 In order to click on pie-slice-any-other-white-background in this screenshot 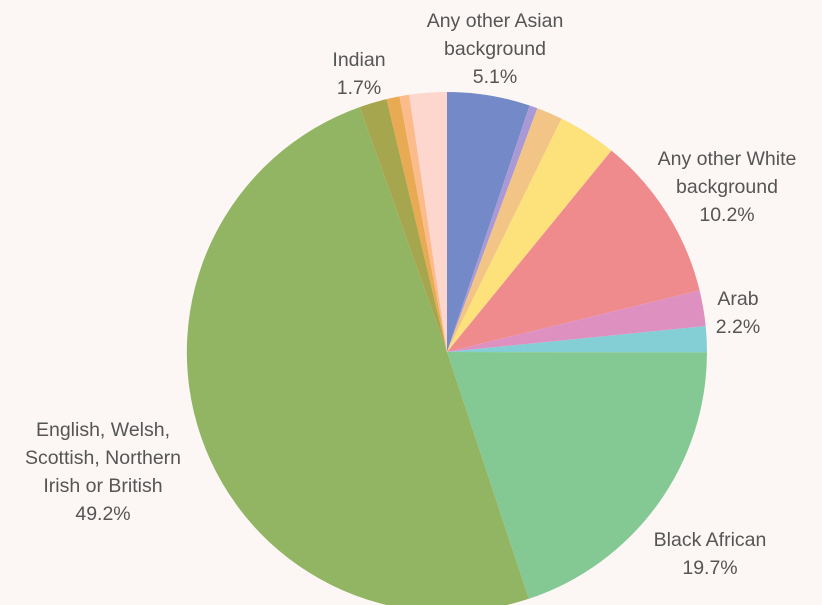, I will do `click(573, 251)`.